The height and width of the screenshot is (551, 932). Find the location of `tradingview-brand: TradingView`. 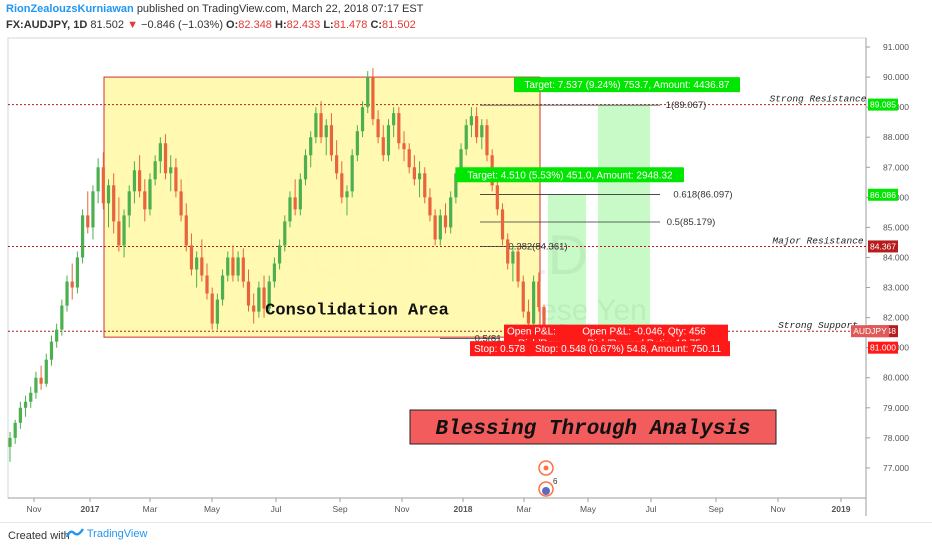

tradingview-brand: TradingView is located at coordinates (106, 533).